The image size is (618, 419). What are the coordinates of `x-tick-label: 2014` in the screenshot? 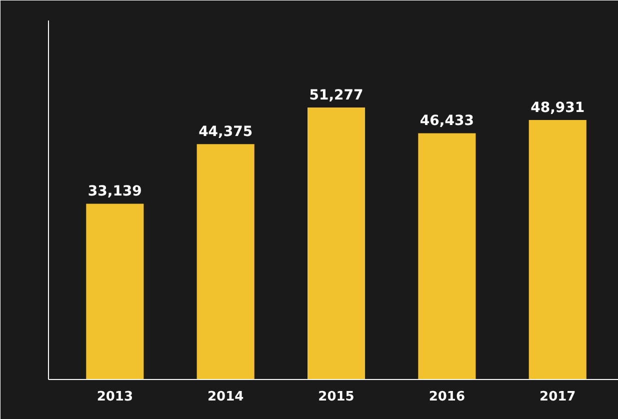 It's located at (225, 397).